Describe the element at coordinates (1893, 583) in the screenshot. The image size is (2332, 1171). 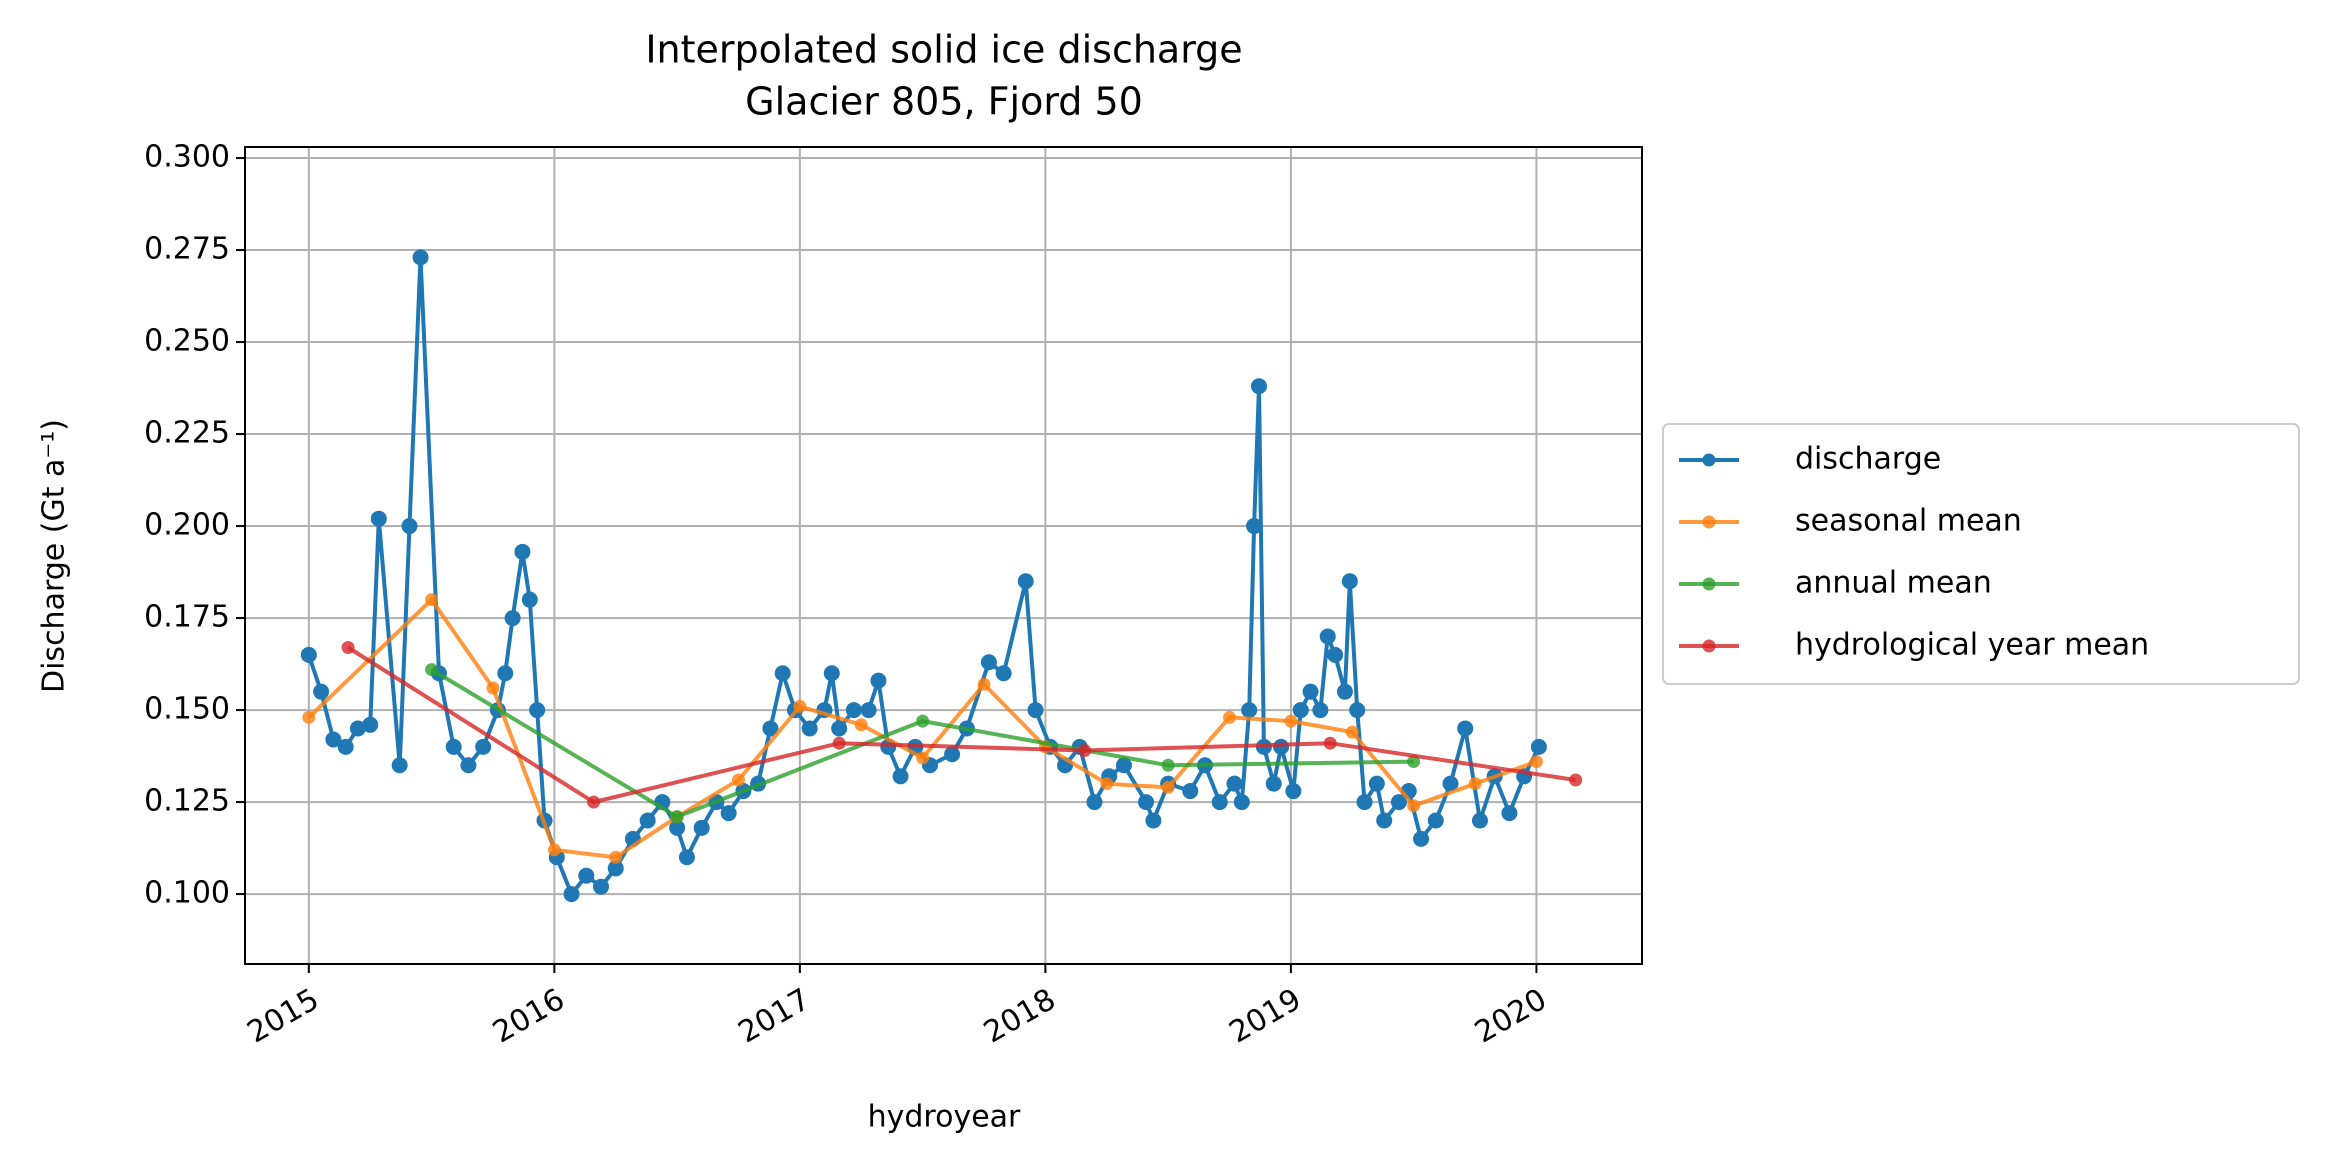
I see `legend-label: annual mean` at that location.